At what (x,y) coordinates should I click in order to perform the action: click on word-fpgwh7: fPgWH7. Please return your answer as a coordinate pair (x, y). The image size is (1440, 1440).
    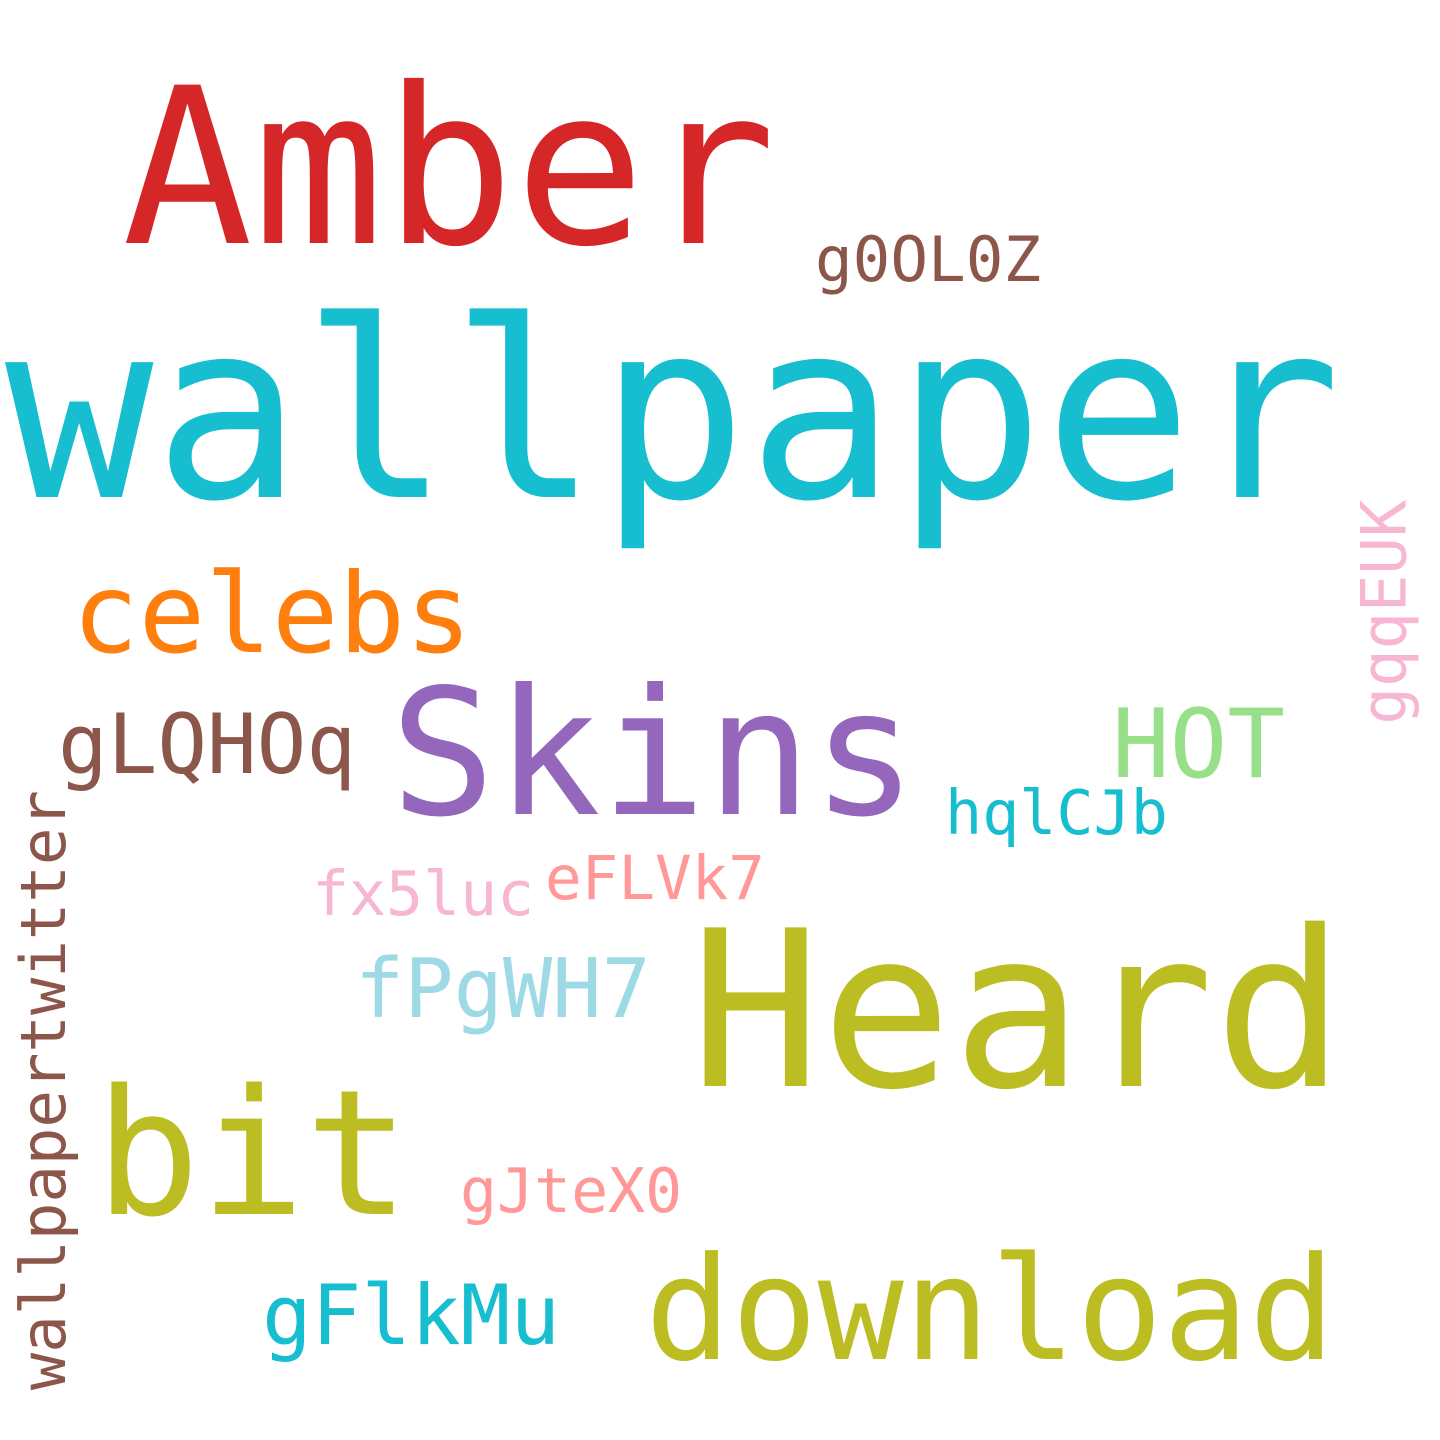
    Looking at the image, I should click on (503, 990).